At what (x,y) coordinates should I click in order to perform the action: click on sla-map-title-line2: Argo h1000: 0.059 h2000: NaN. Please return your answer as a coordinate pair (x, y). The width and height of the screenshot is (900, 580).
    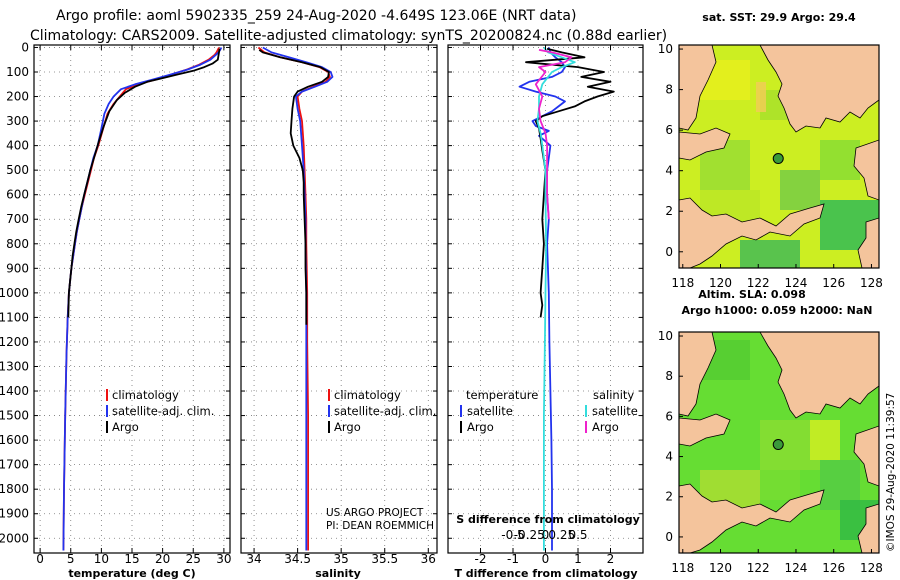
    Looking at the image, I should click on (776, 310).